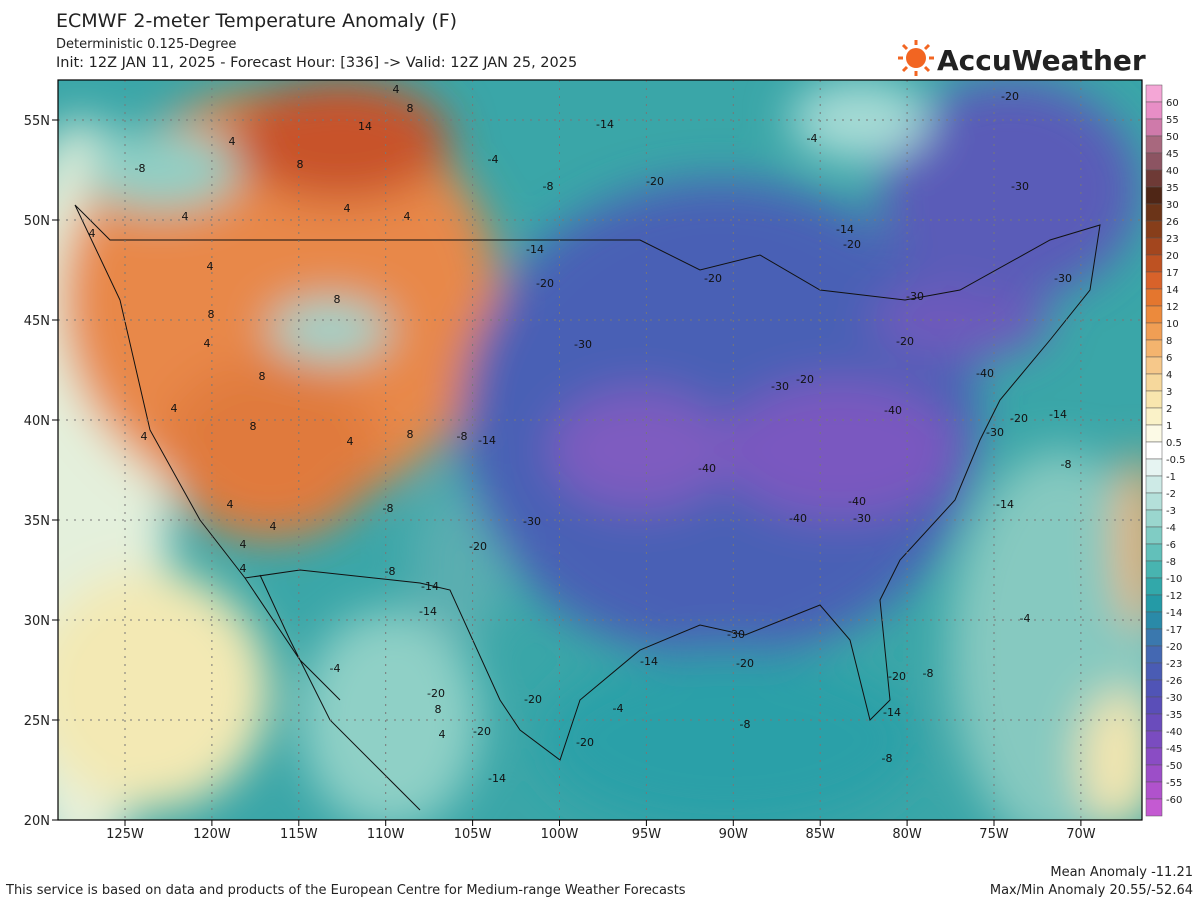 The image size is (1200, 904). I want to click on colorbar-label: 2, so click(1169, 409).